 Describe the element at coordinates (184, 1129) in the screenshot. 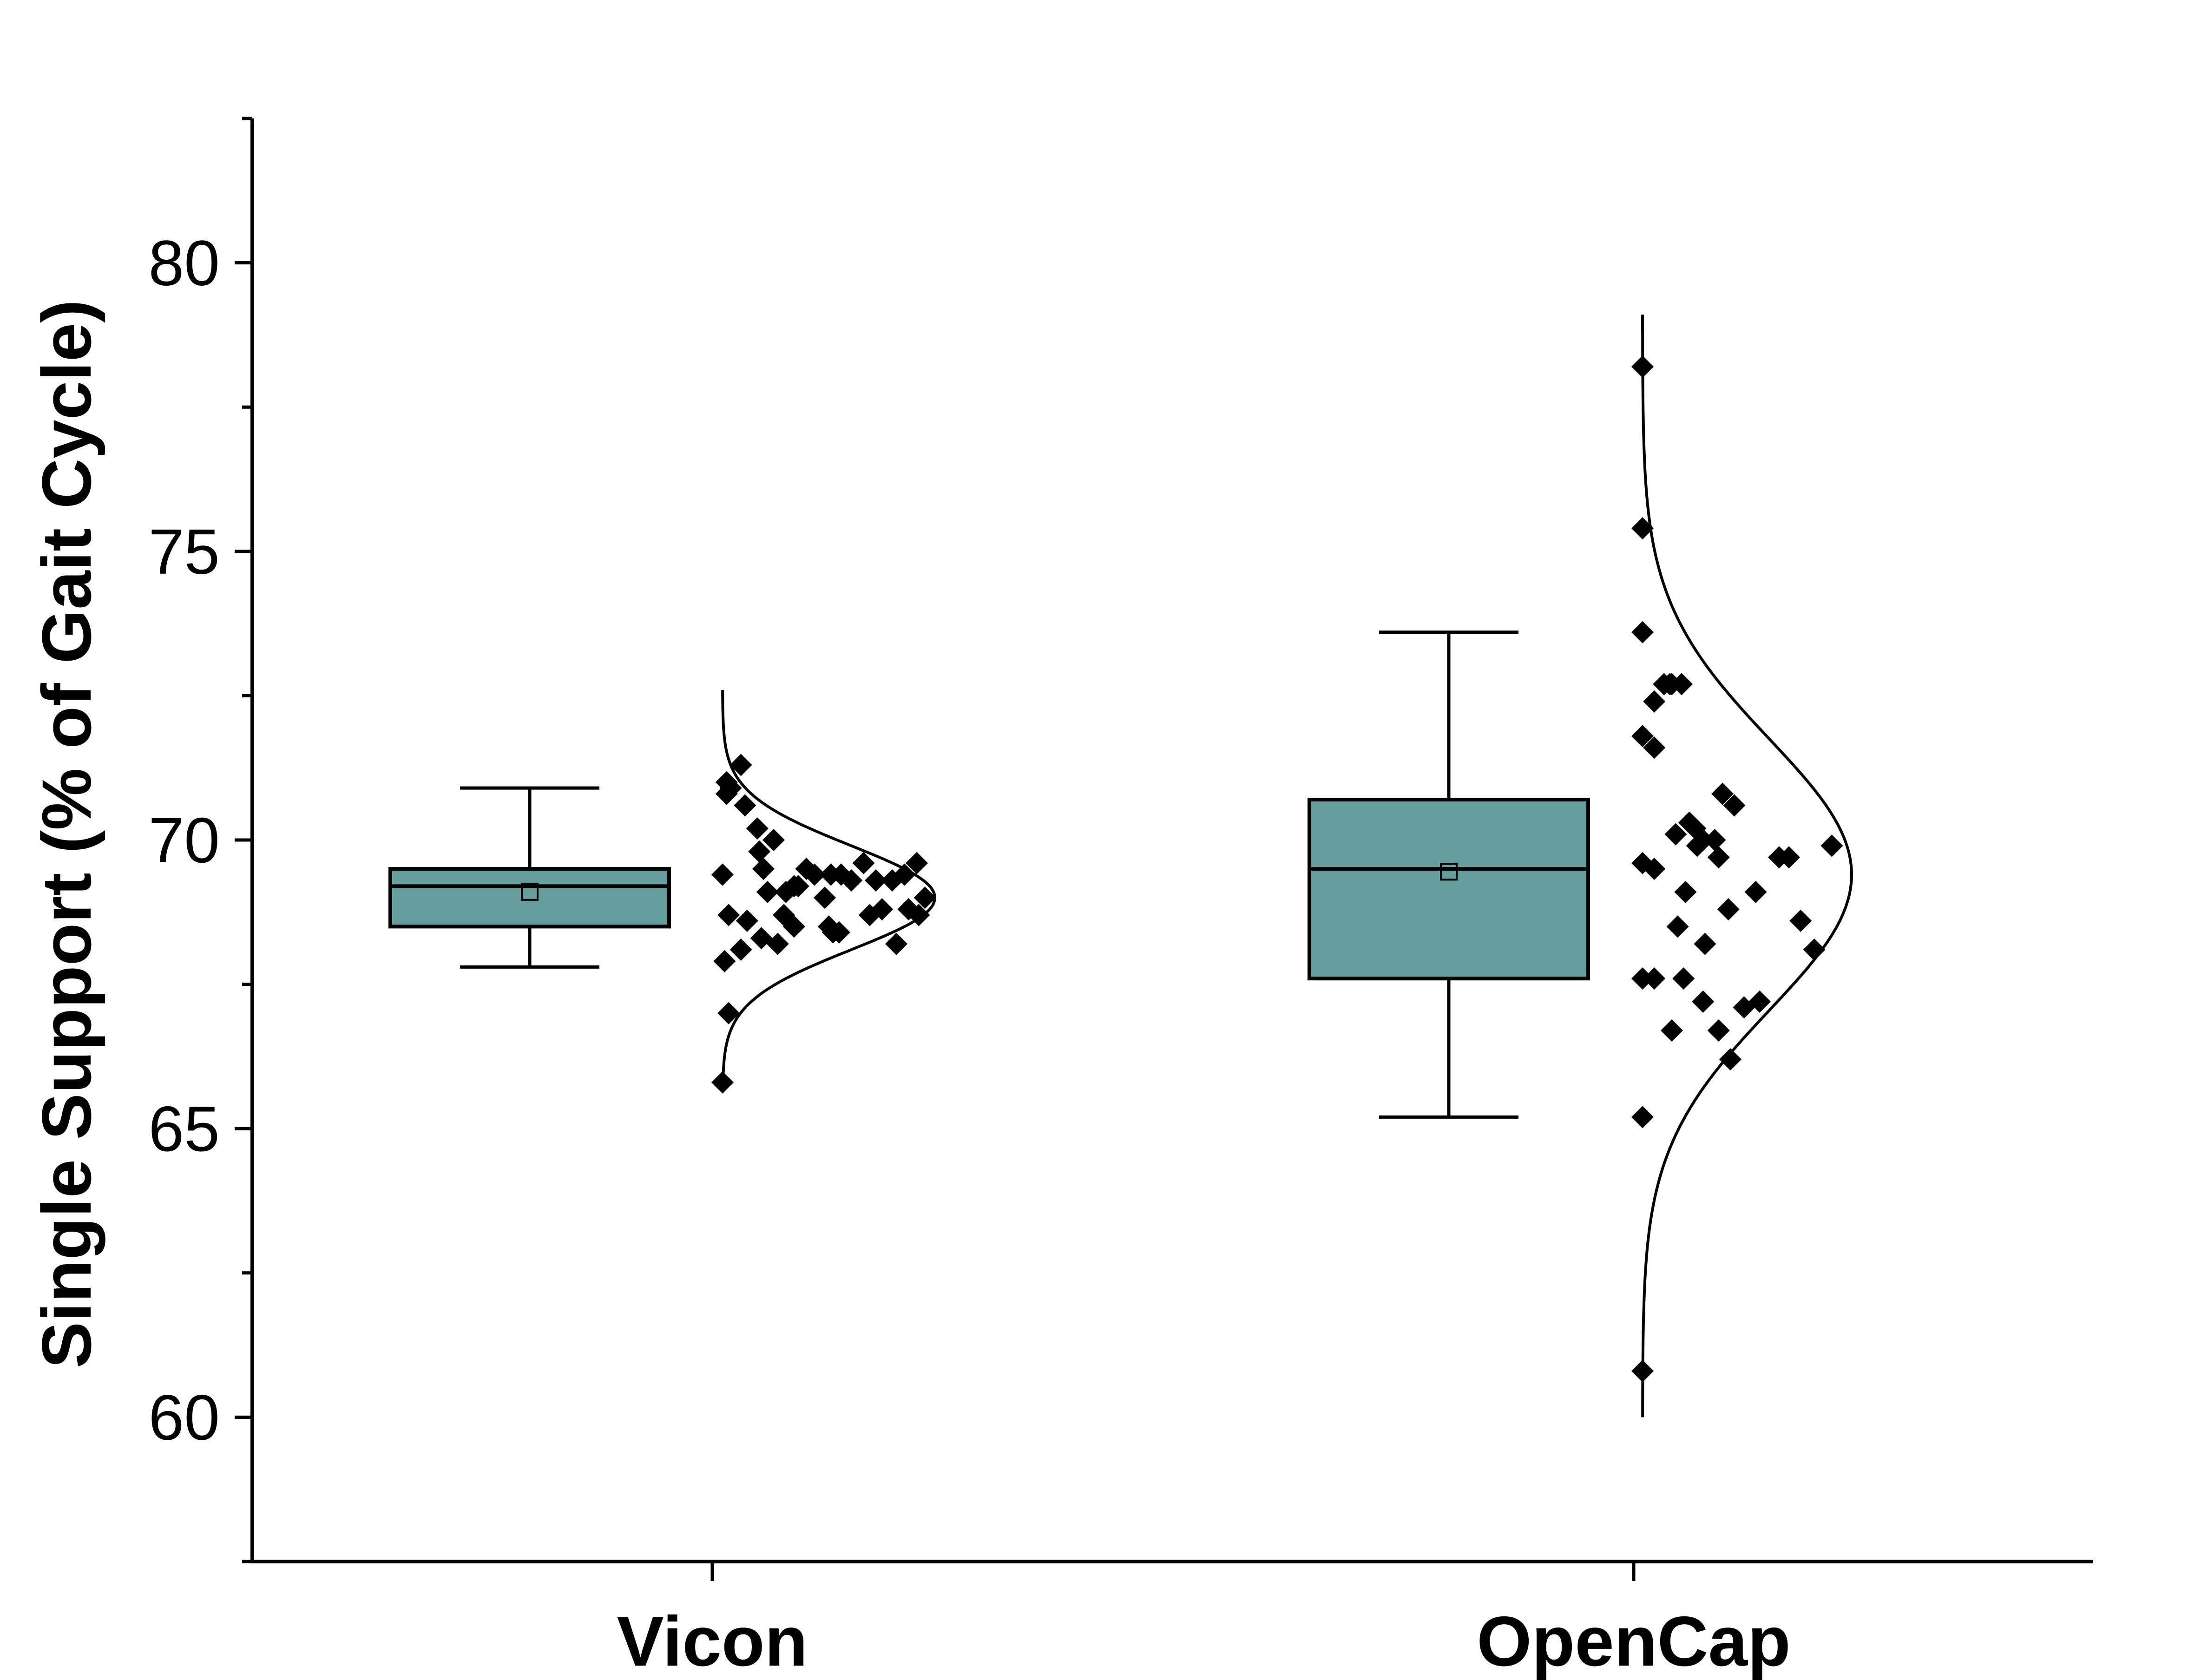

I see `y-tick-label: 65` at that location.